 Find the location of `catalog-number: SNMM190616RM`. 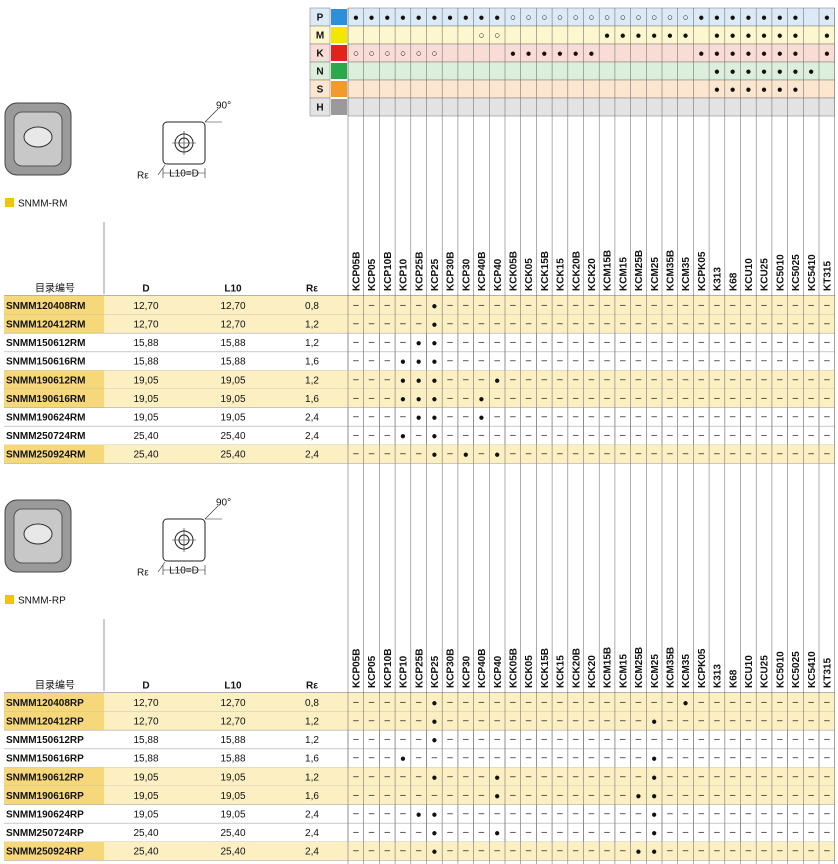

catalog-number: SNMM190616RM is located at coordinates (45, 399).